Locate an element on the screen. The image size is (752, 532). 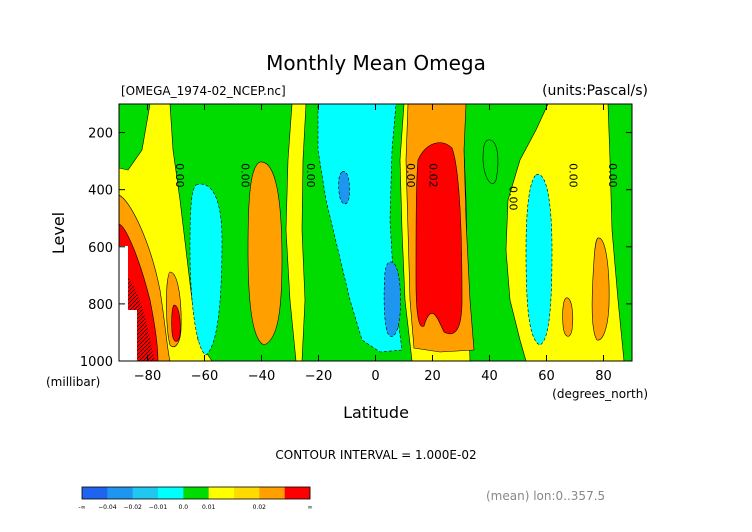
y-tick-label: 200 is located at coordinates (100, 134).